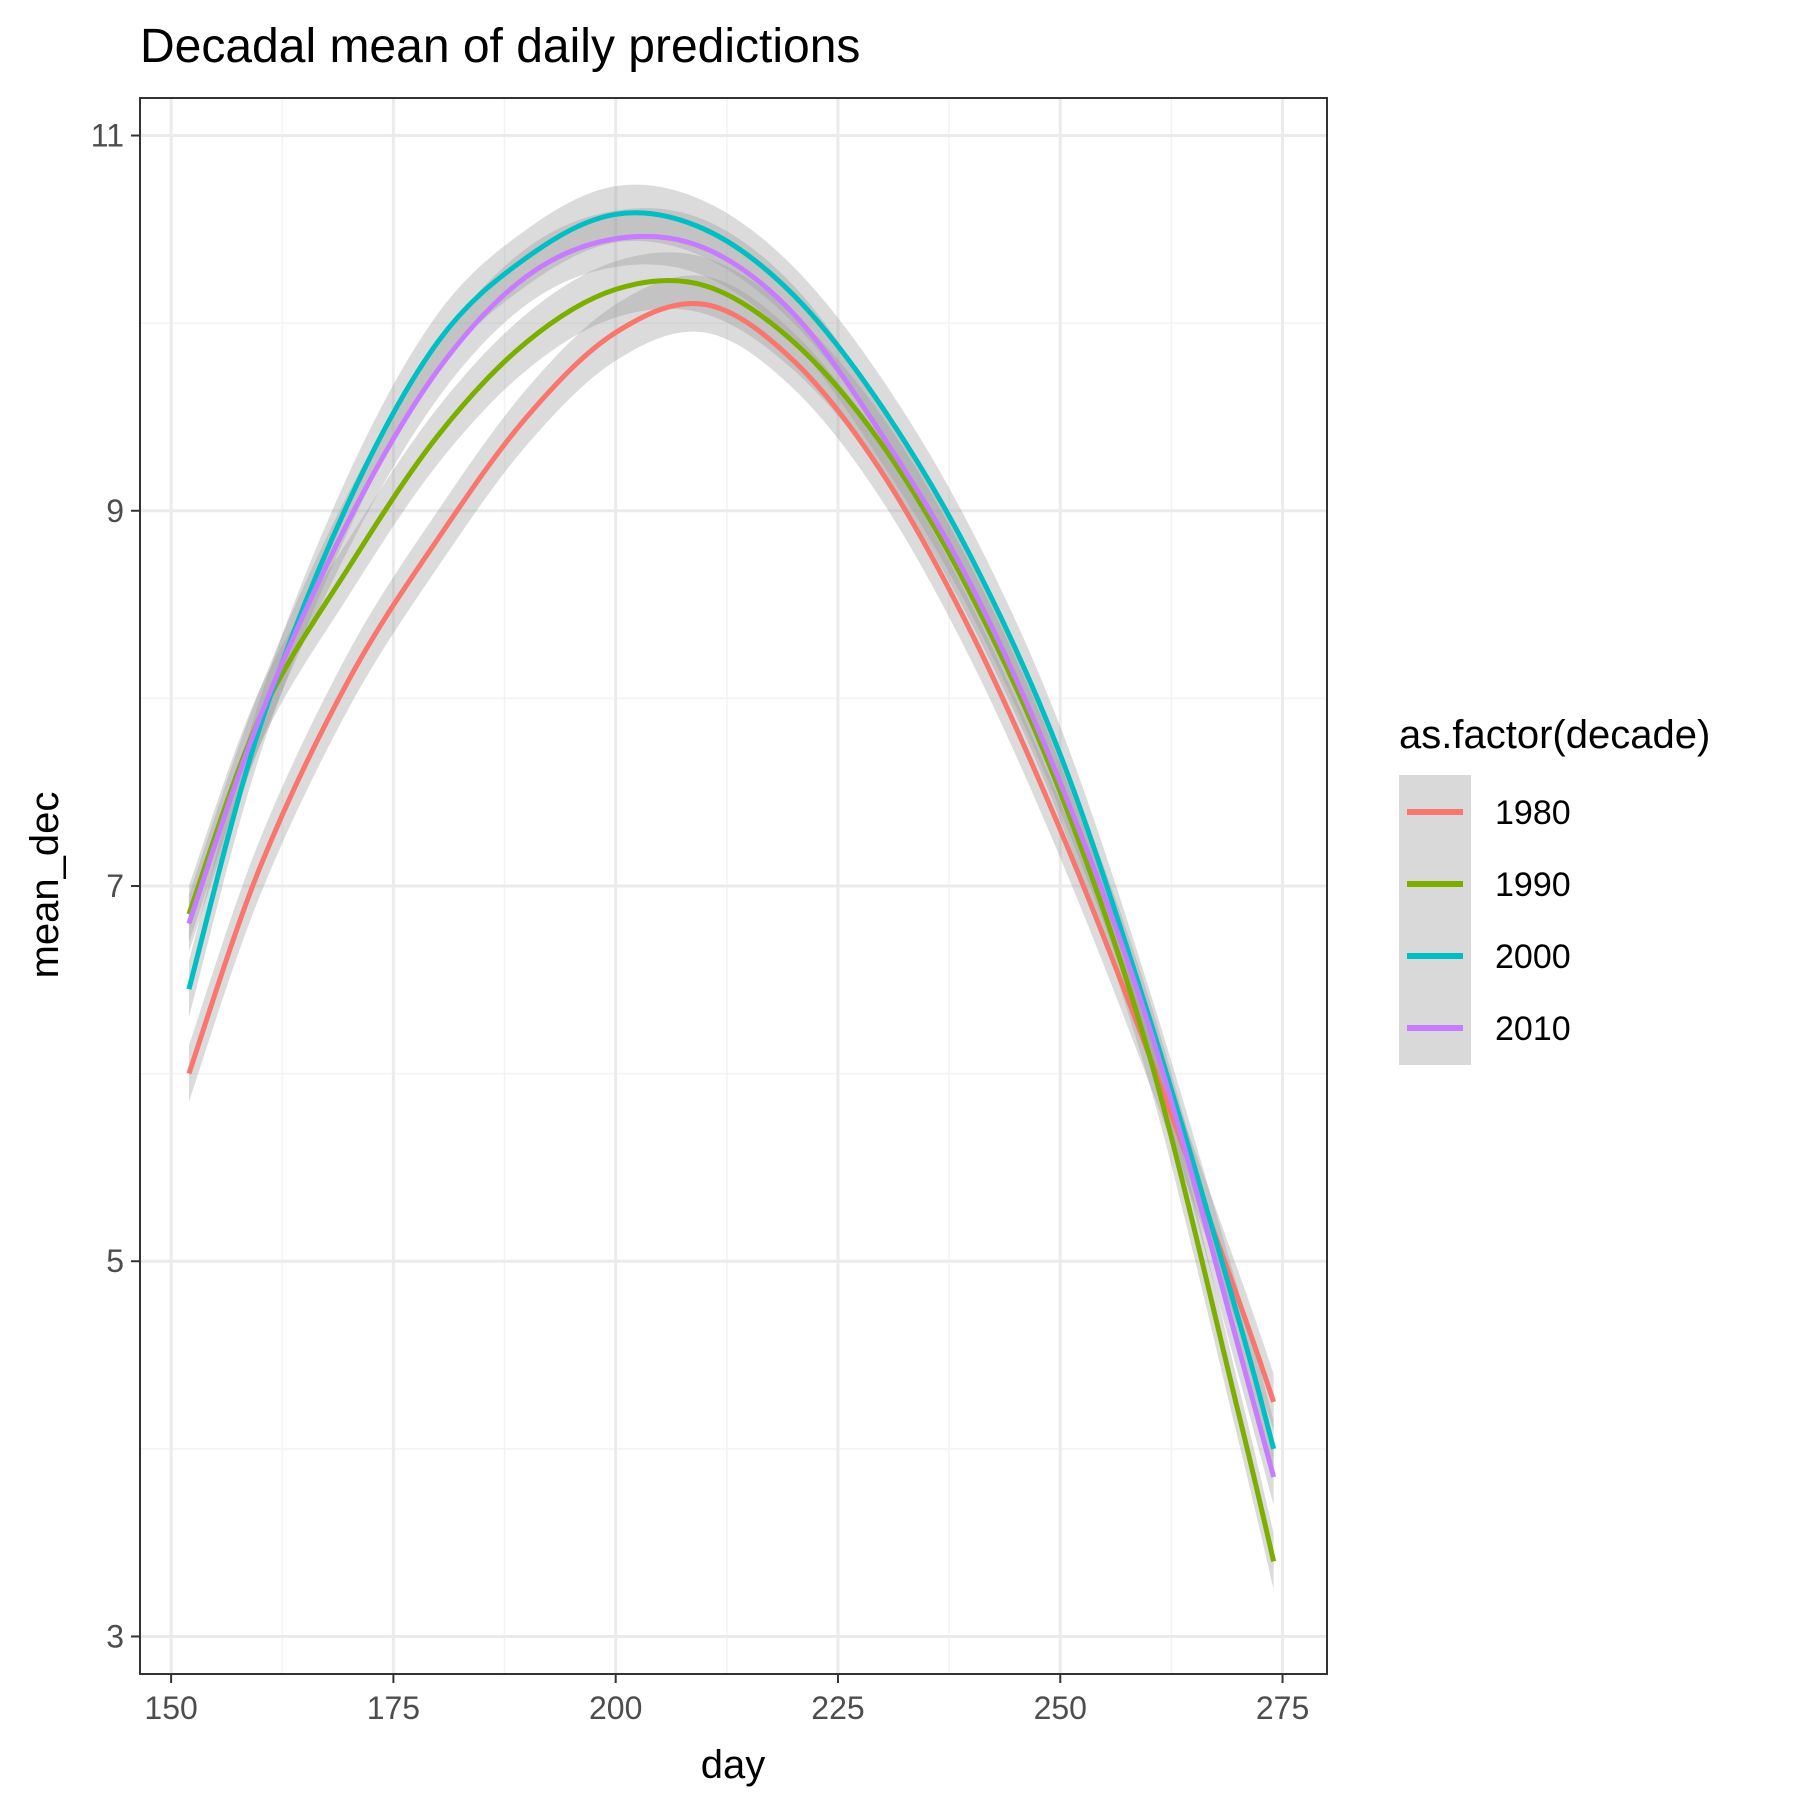 The width and height of the screenshot is (1799, 1800). What do you see at coordinates (115, 511) in the screenshot?
I see `y-tick-label: 9` at bounding box center [115, 511].